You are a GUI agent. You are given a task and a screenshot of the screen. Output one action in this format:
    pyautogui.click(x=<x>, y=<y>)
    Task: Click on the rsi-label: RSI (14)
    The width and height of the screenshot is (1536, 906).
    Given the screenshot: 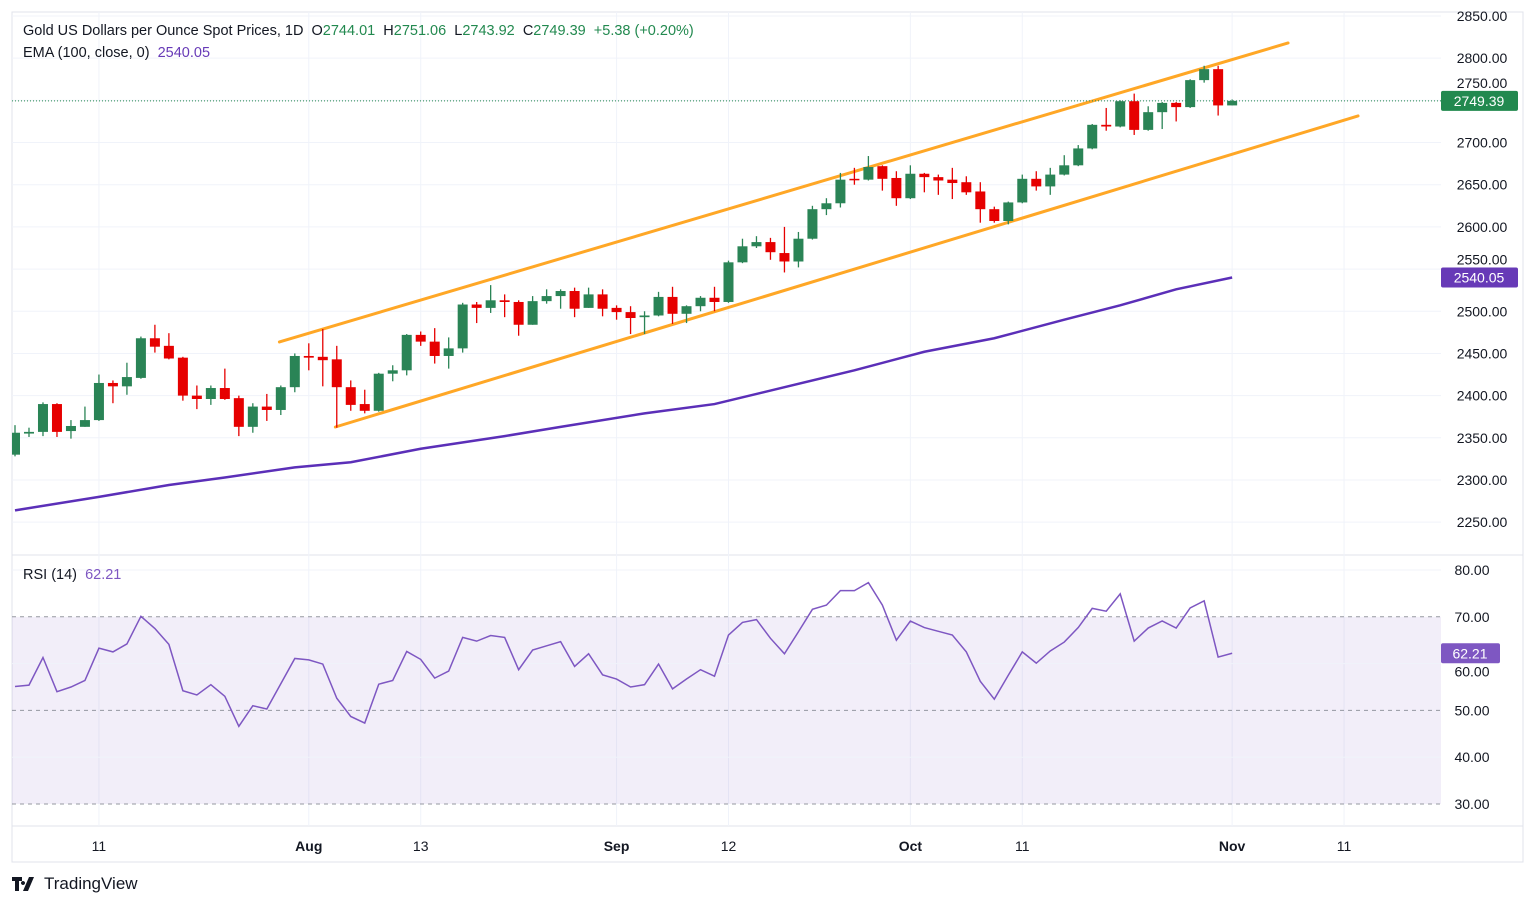 What is the action you would take?
    pyautogui.click(x=50, y=575)
    